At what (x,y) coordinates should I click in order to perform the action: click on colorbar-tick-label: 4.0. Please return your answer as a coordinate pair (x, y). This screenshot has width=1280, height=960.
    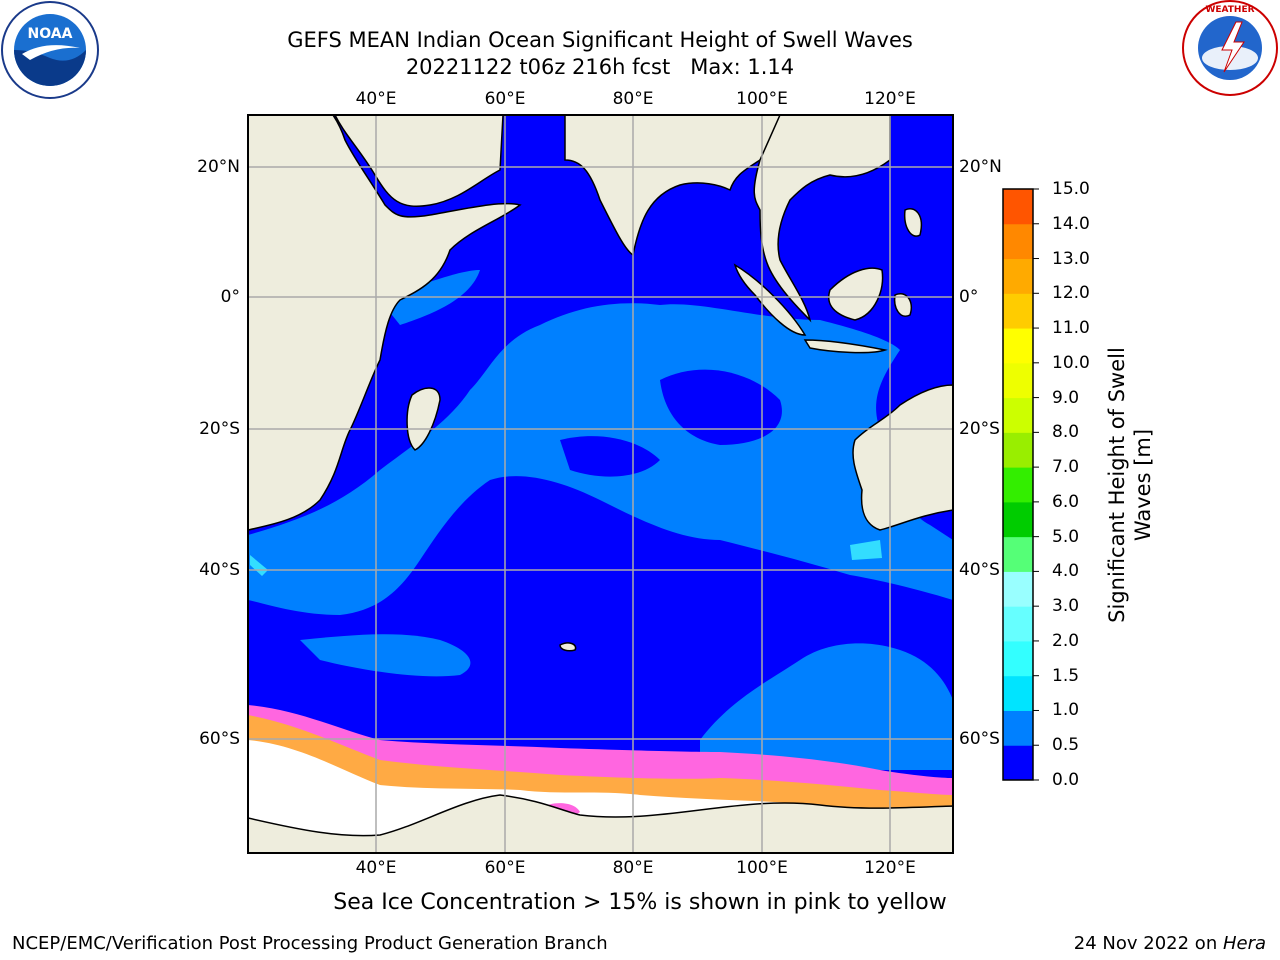
    Looking at the image, I should click on (1066, 571).